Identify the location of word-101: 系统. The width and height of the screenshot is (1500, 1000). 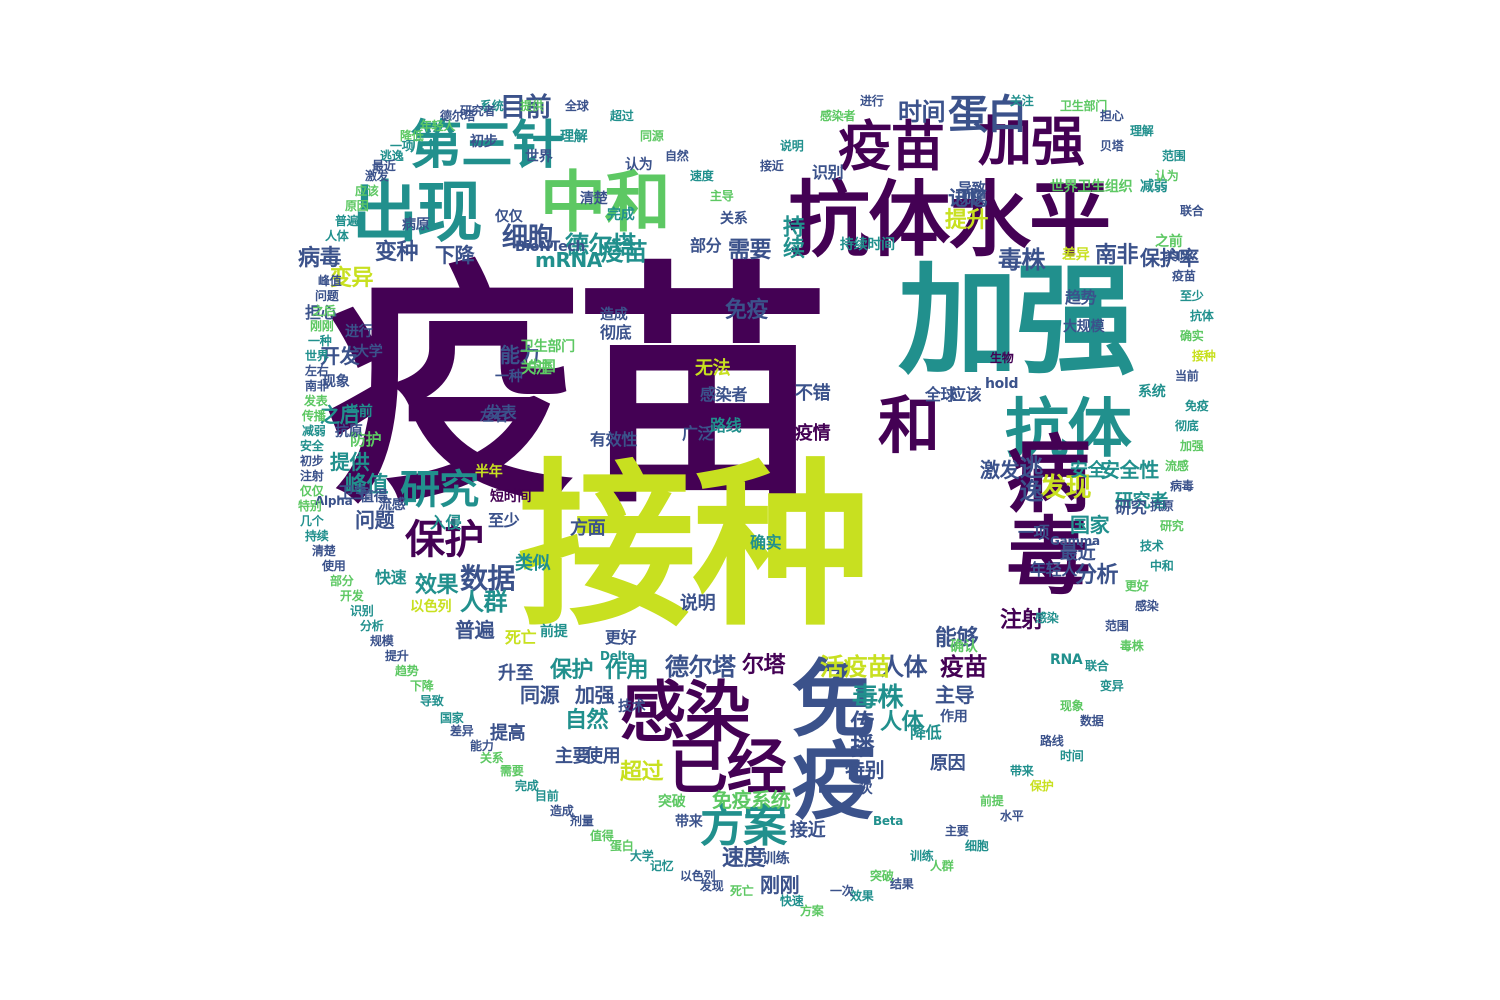
(1152, 392).